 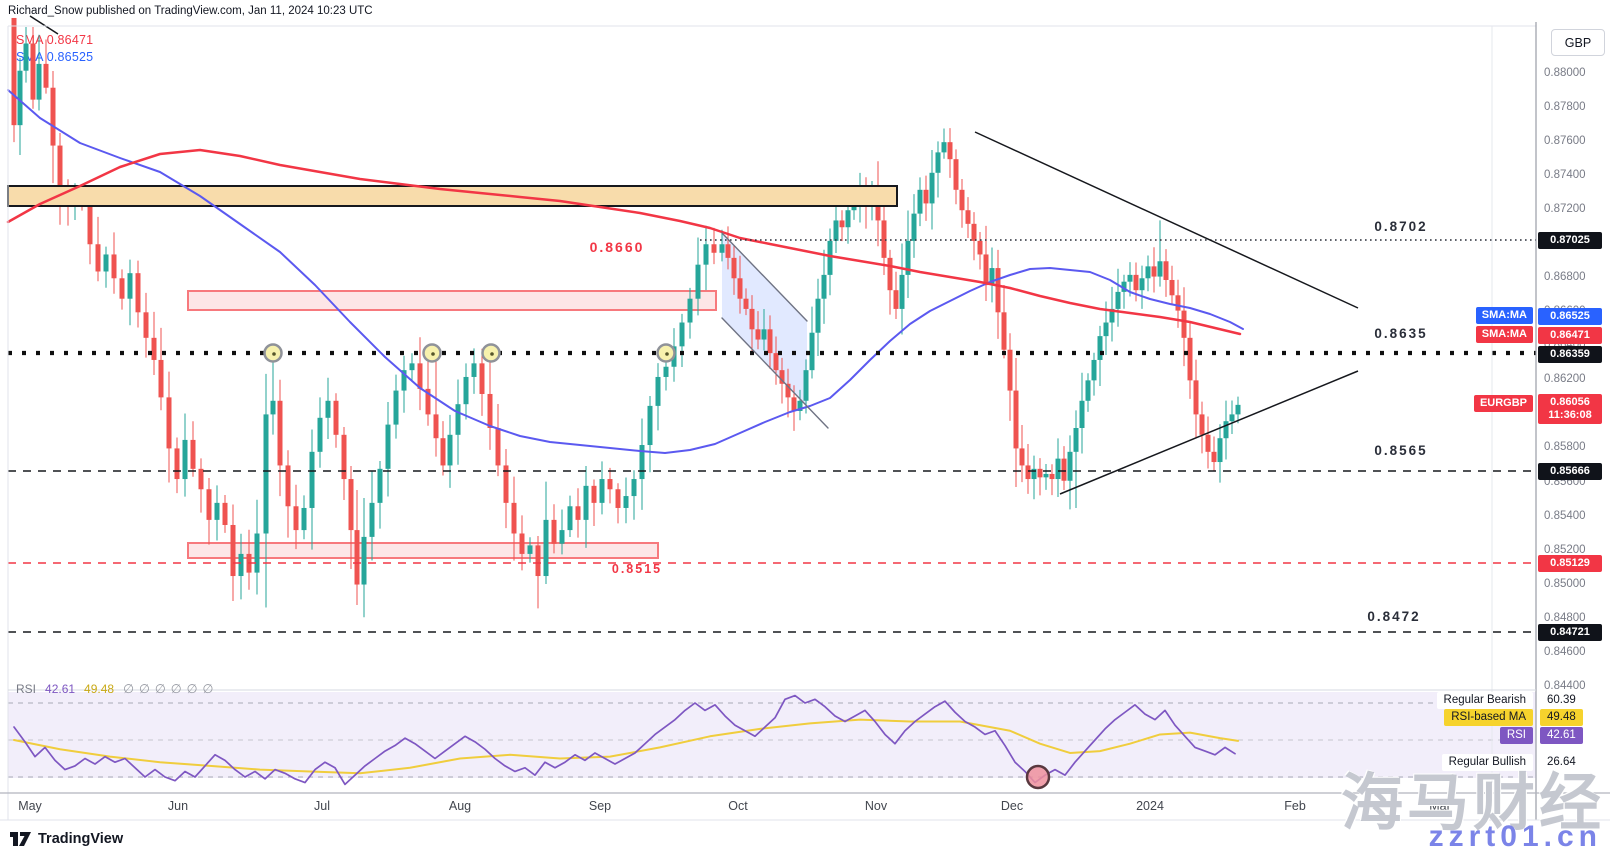 I want to click on sma-fast-legend: SMA 0.86471, so click(x=54, y=40).